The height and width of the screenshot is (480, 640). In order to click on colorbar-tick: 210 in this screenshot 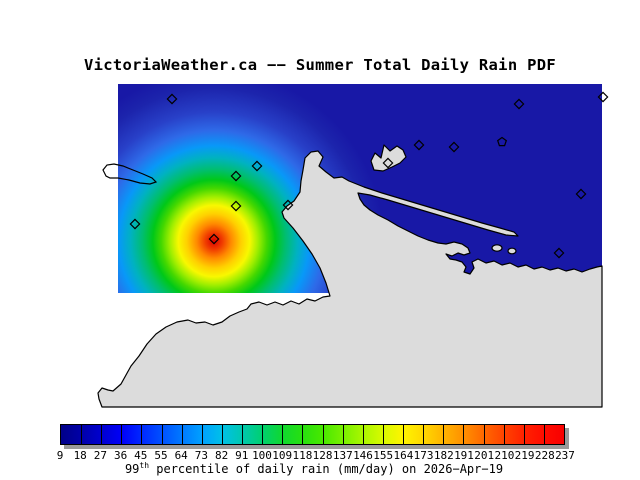, I will do `click(504, 455)`.